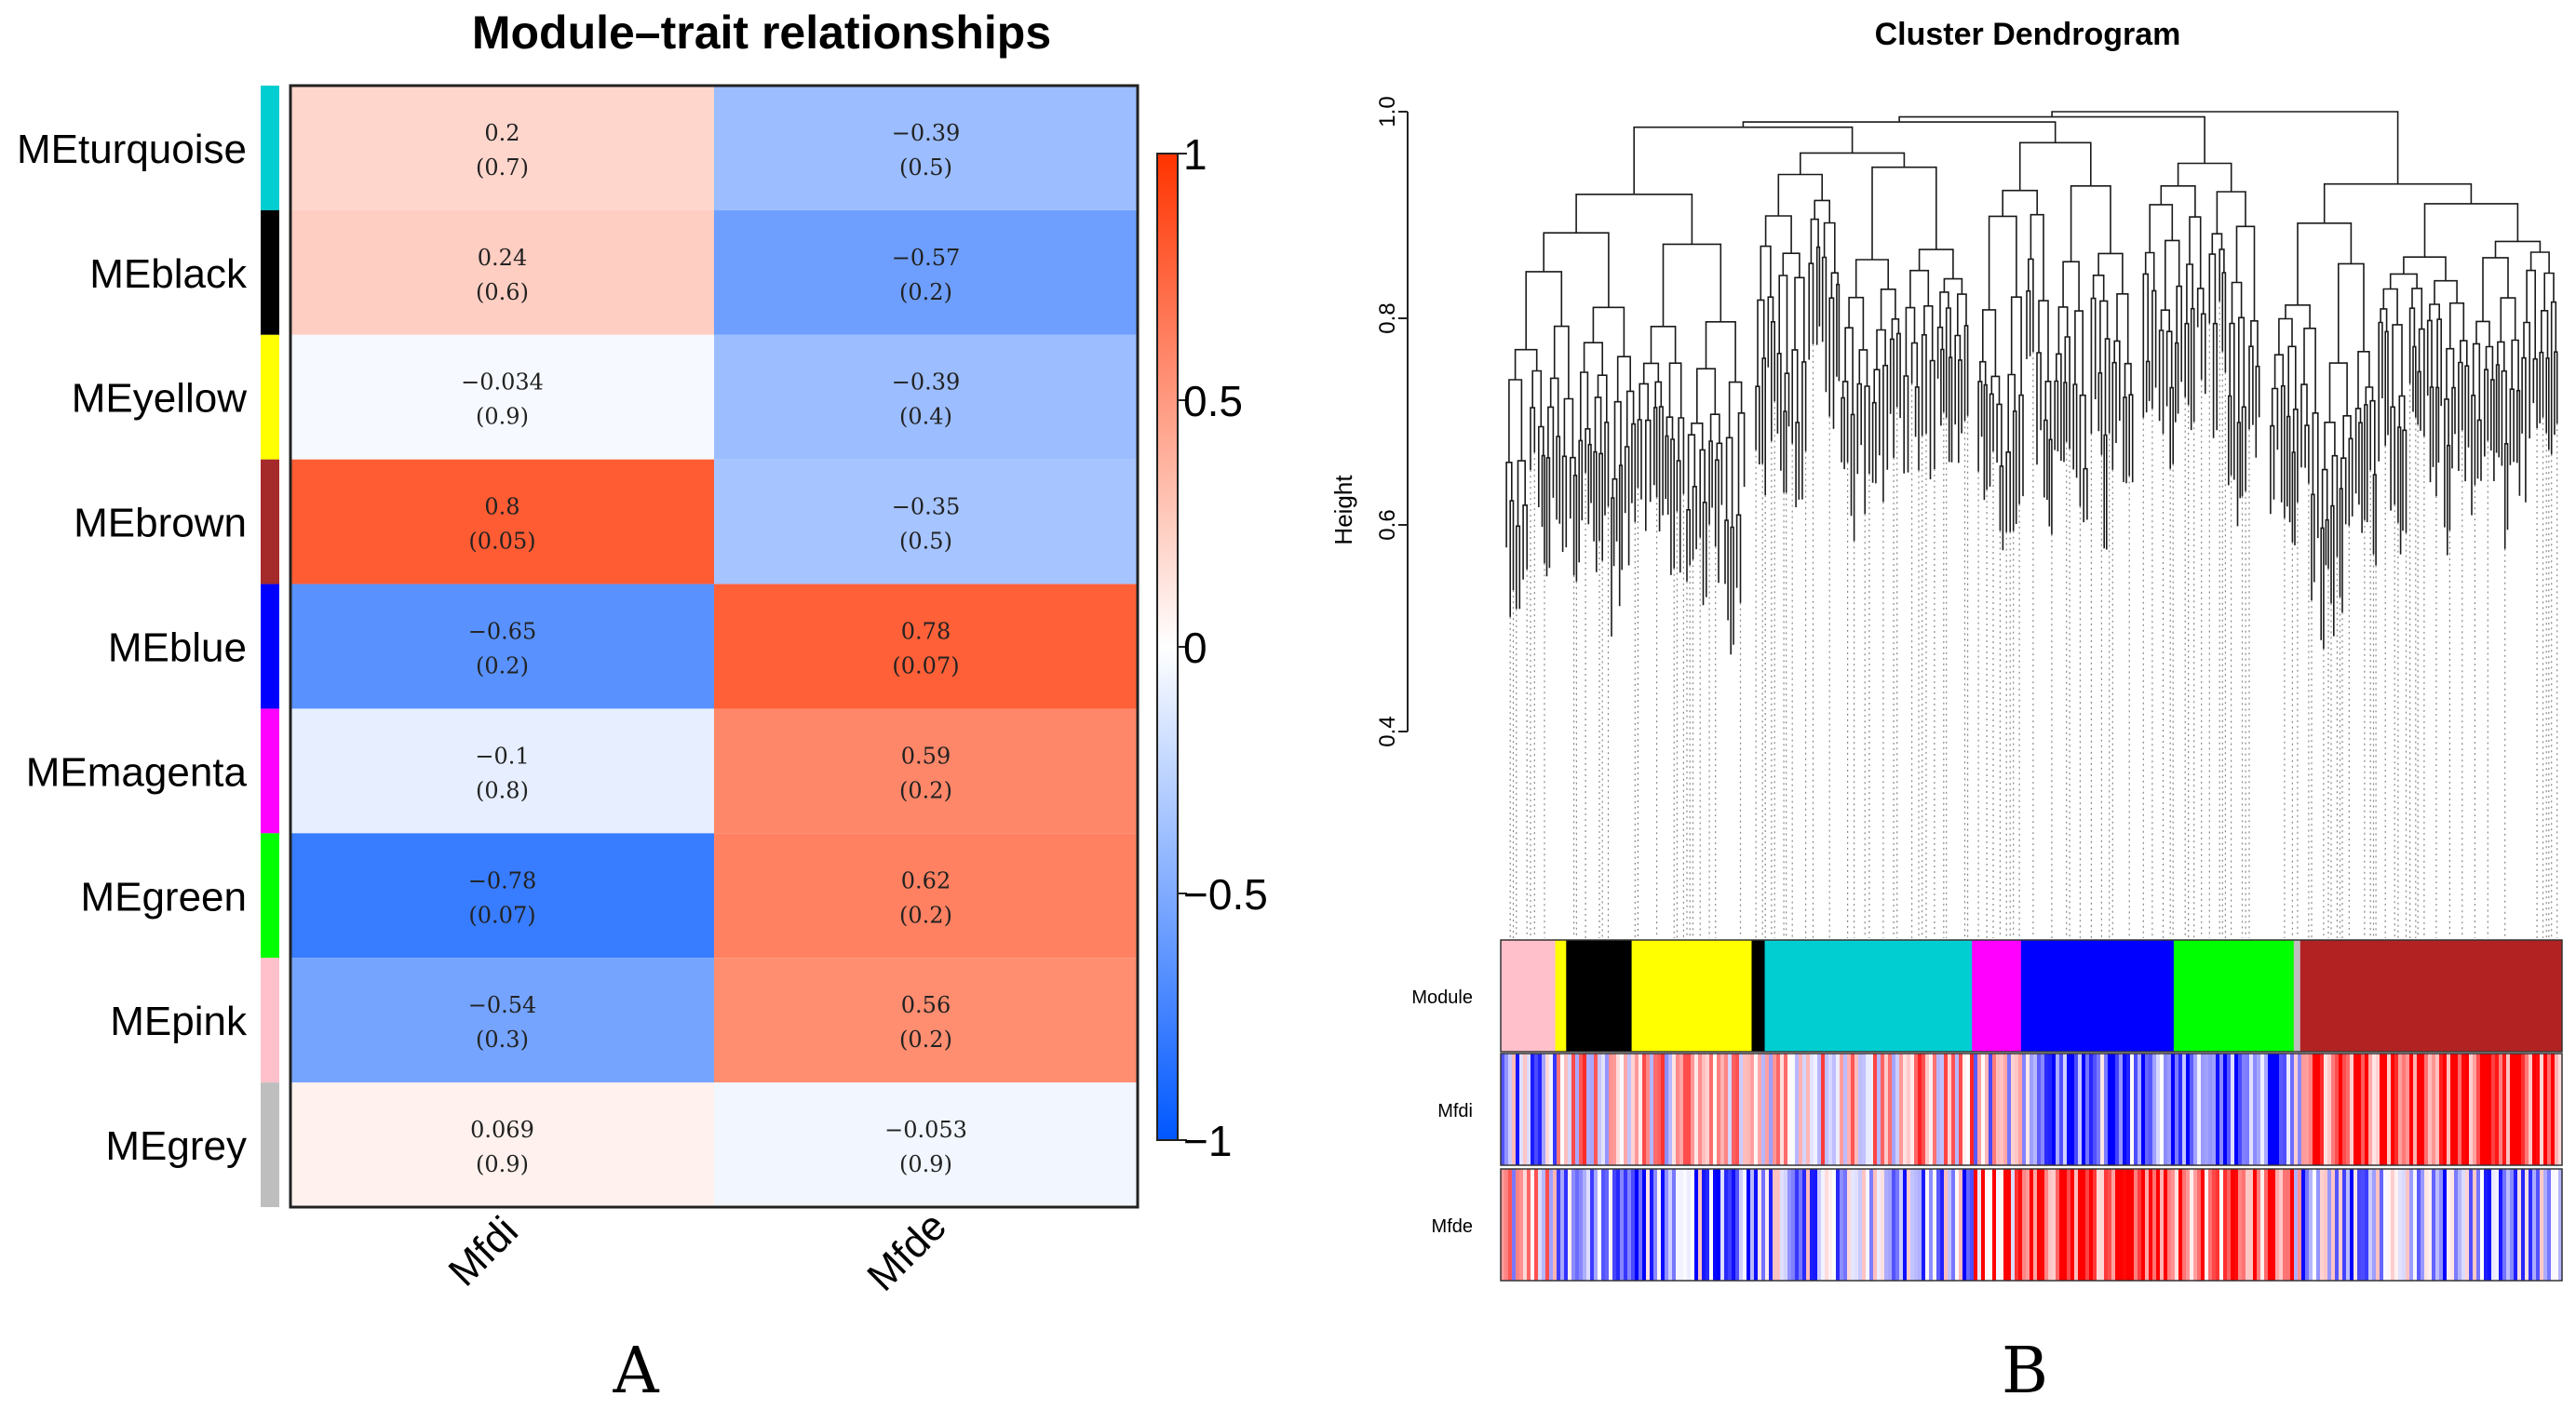 This screenshot has width=2576, height=1410. Describe the element at coordinates (502, 1164) in the screenshot. I see `cell-pvalue: (0.9)` at that location.